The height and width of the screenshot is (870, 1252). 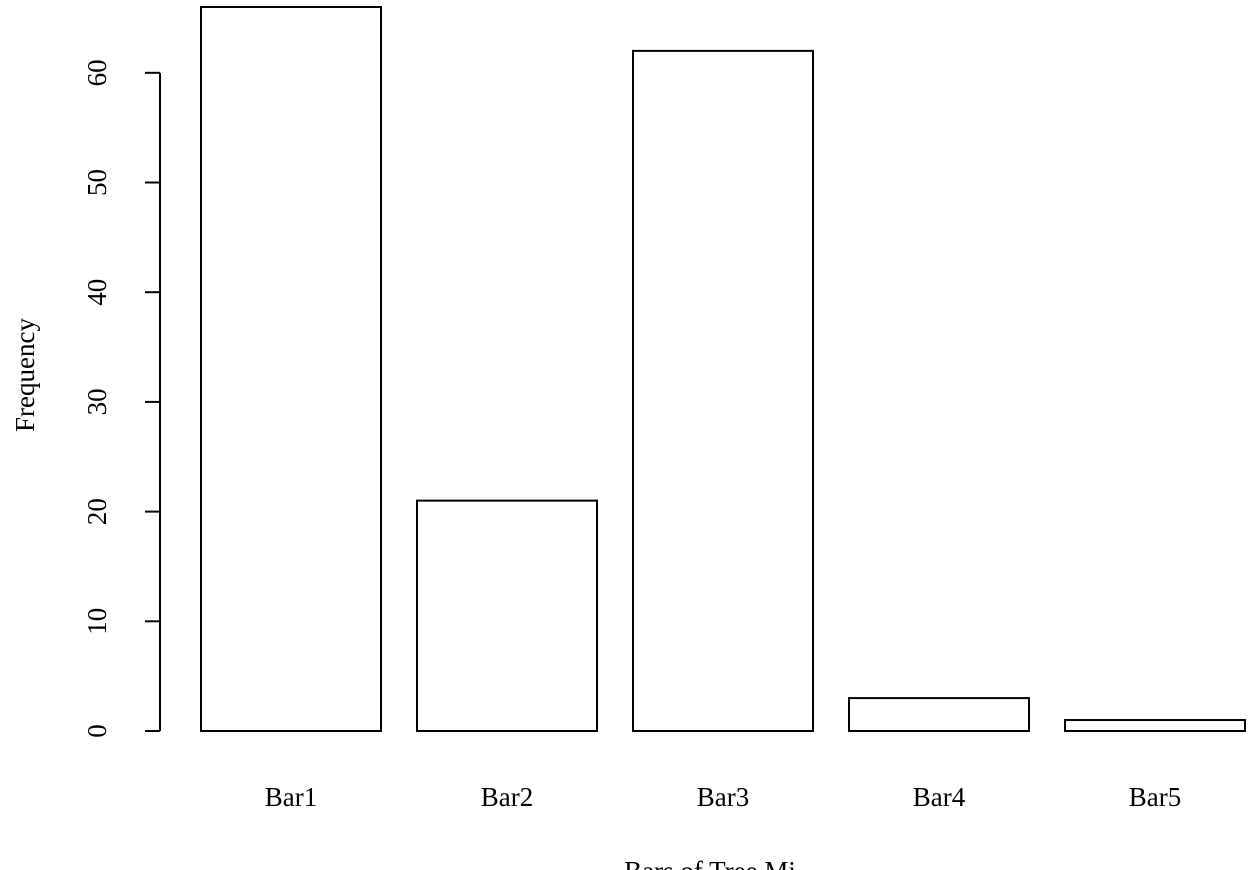 What do you see at coordinates (710, 863) in the screenshot?
I see `x-axis-label: Bars of Tree Mi` at bounding box center [710, 863].